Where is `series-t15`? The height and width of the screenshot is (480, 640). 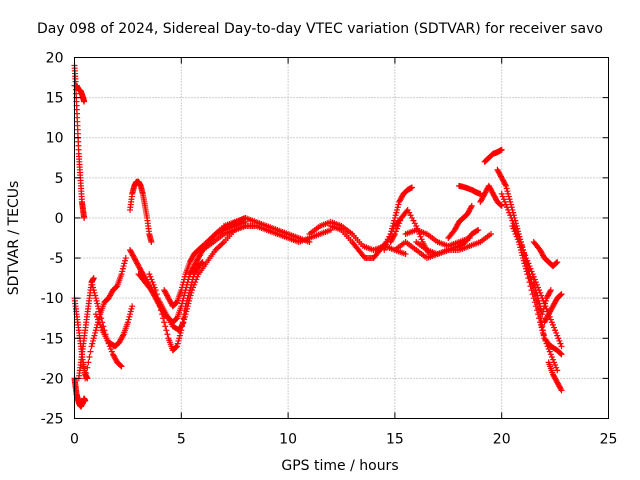 series-t15 is located at coordinates (267, 230).